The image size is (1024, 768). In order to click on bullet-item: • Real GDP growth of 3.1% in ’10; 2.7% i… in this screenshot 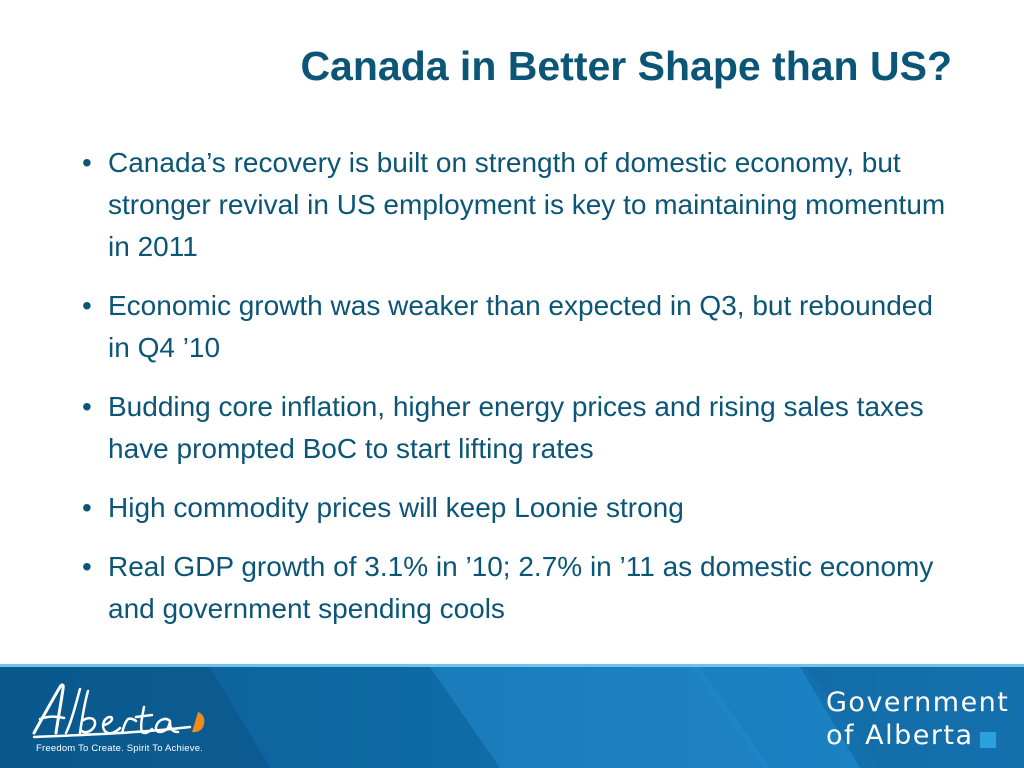, I will do `click(520, 588)`.